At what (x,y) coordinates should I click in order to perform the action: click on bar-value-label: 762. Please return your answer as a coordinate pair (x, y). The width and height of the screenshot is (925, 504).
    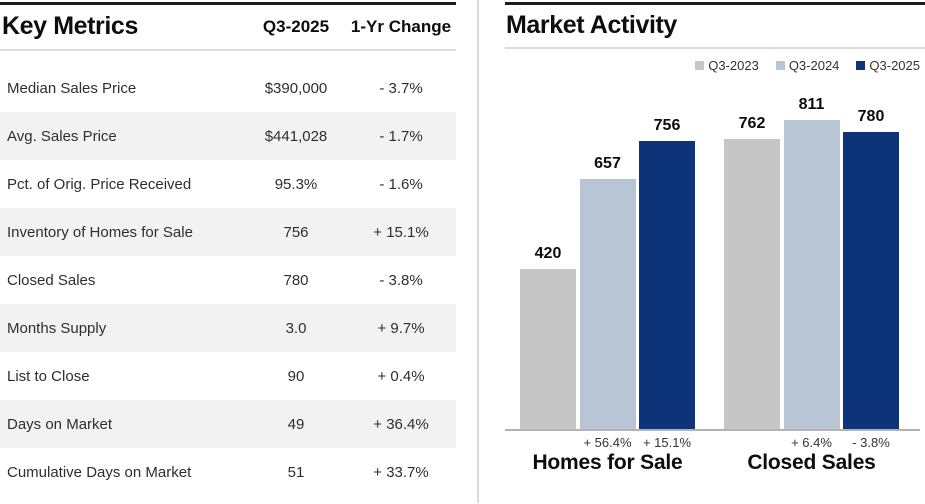
    Looking at the image, I should click on (752, 124).